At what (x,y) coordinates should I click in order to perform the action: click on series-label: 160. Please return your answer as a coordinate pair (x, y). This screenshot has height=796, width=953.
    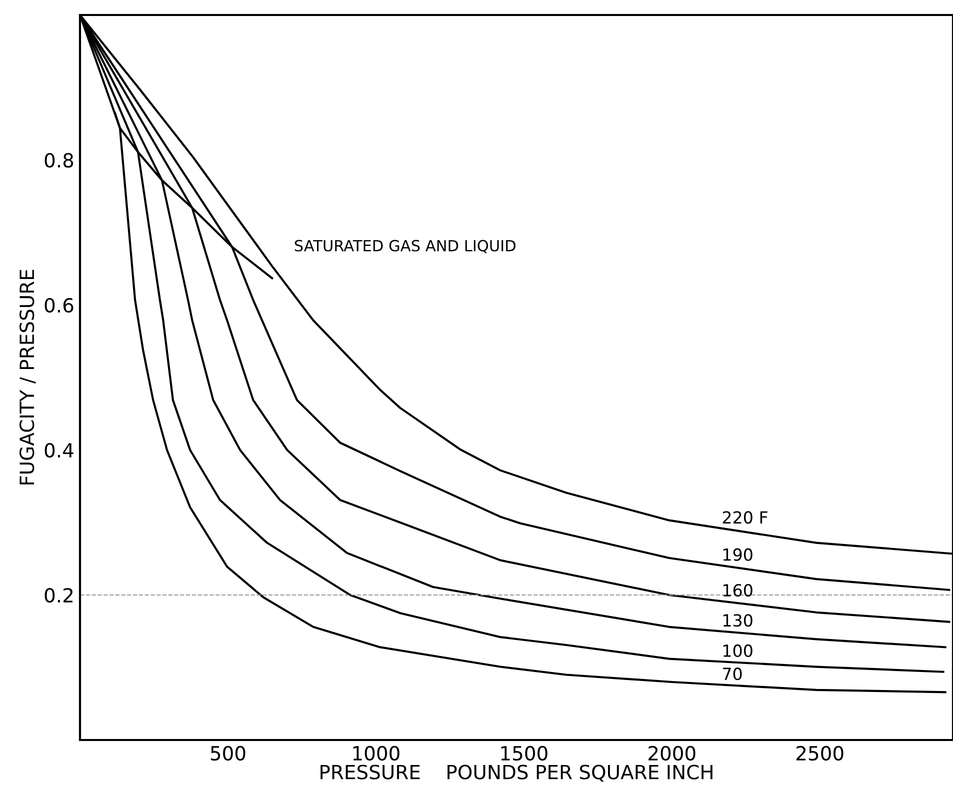
    Looking at the image, I should click on (737, 590).